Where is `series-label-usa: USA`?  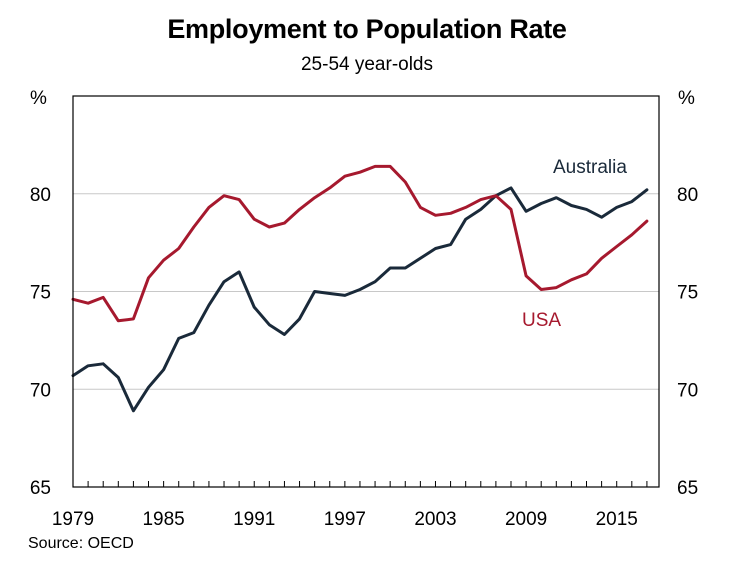
series-label-usa: USA is located at coordinates (541, 320).